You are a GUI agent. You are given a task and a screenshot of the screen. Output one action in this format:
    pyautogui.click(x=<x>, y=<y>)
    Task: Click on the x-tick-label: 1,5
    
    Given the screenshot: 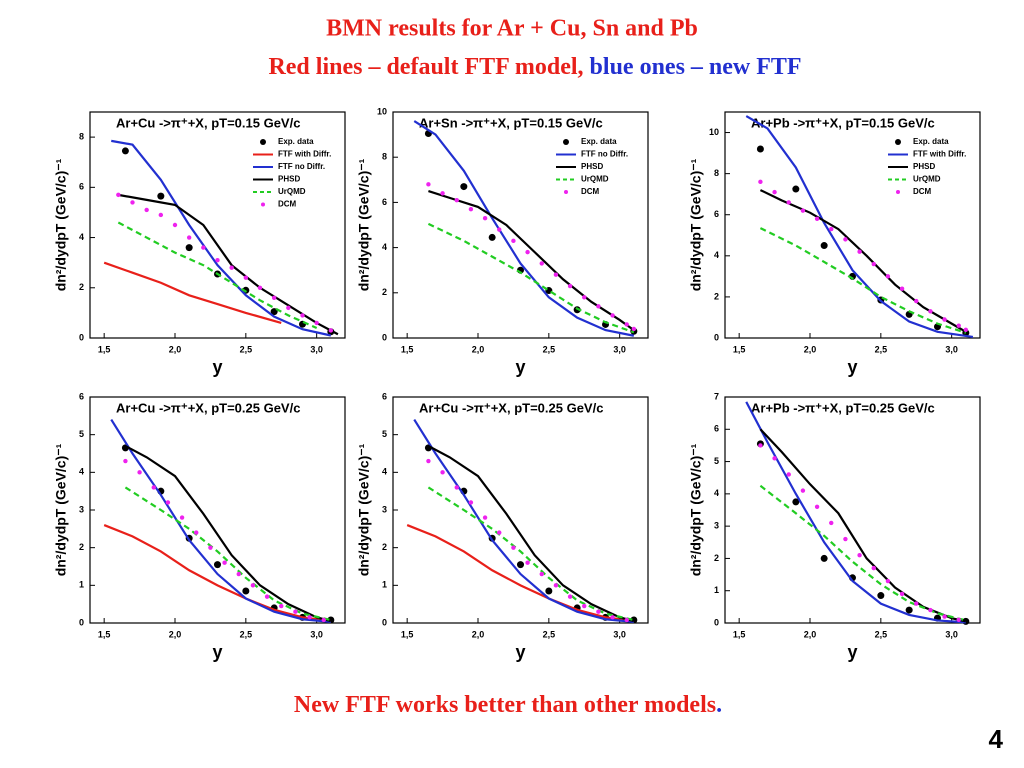 What is the action you would take?
    pyautogui.click(x=104, y=349)
    